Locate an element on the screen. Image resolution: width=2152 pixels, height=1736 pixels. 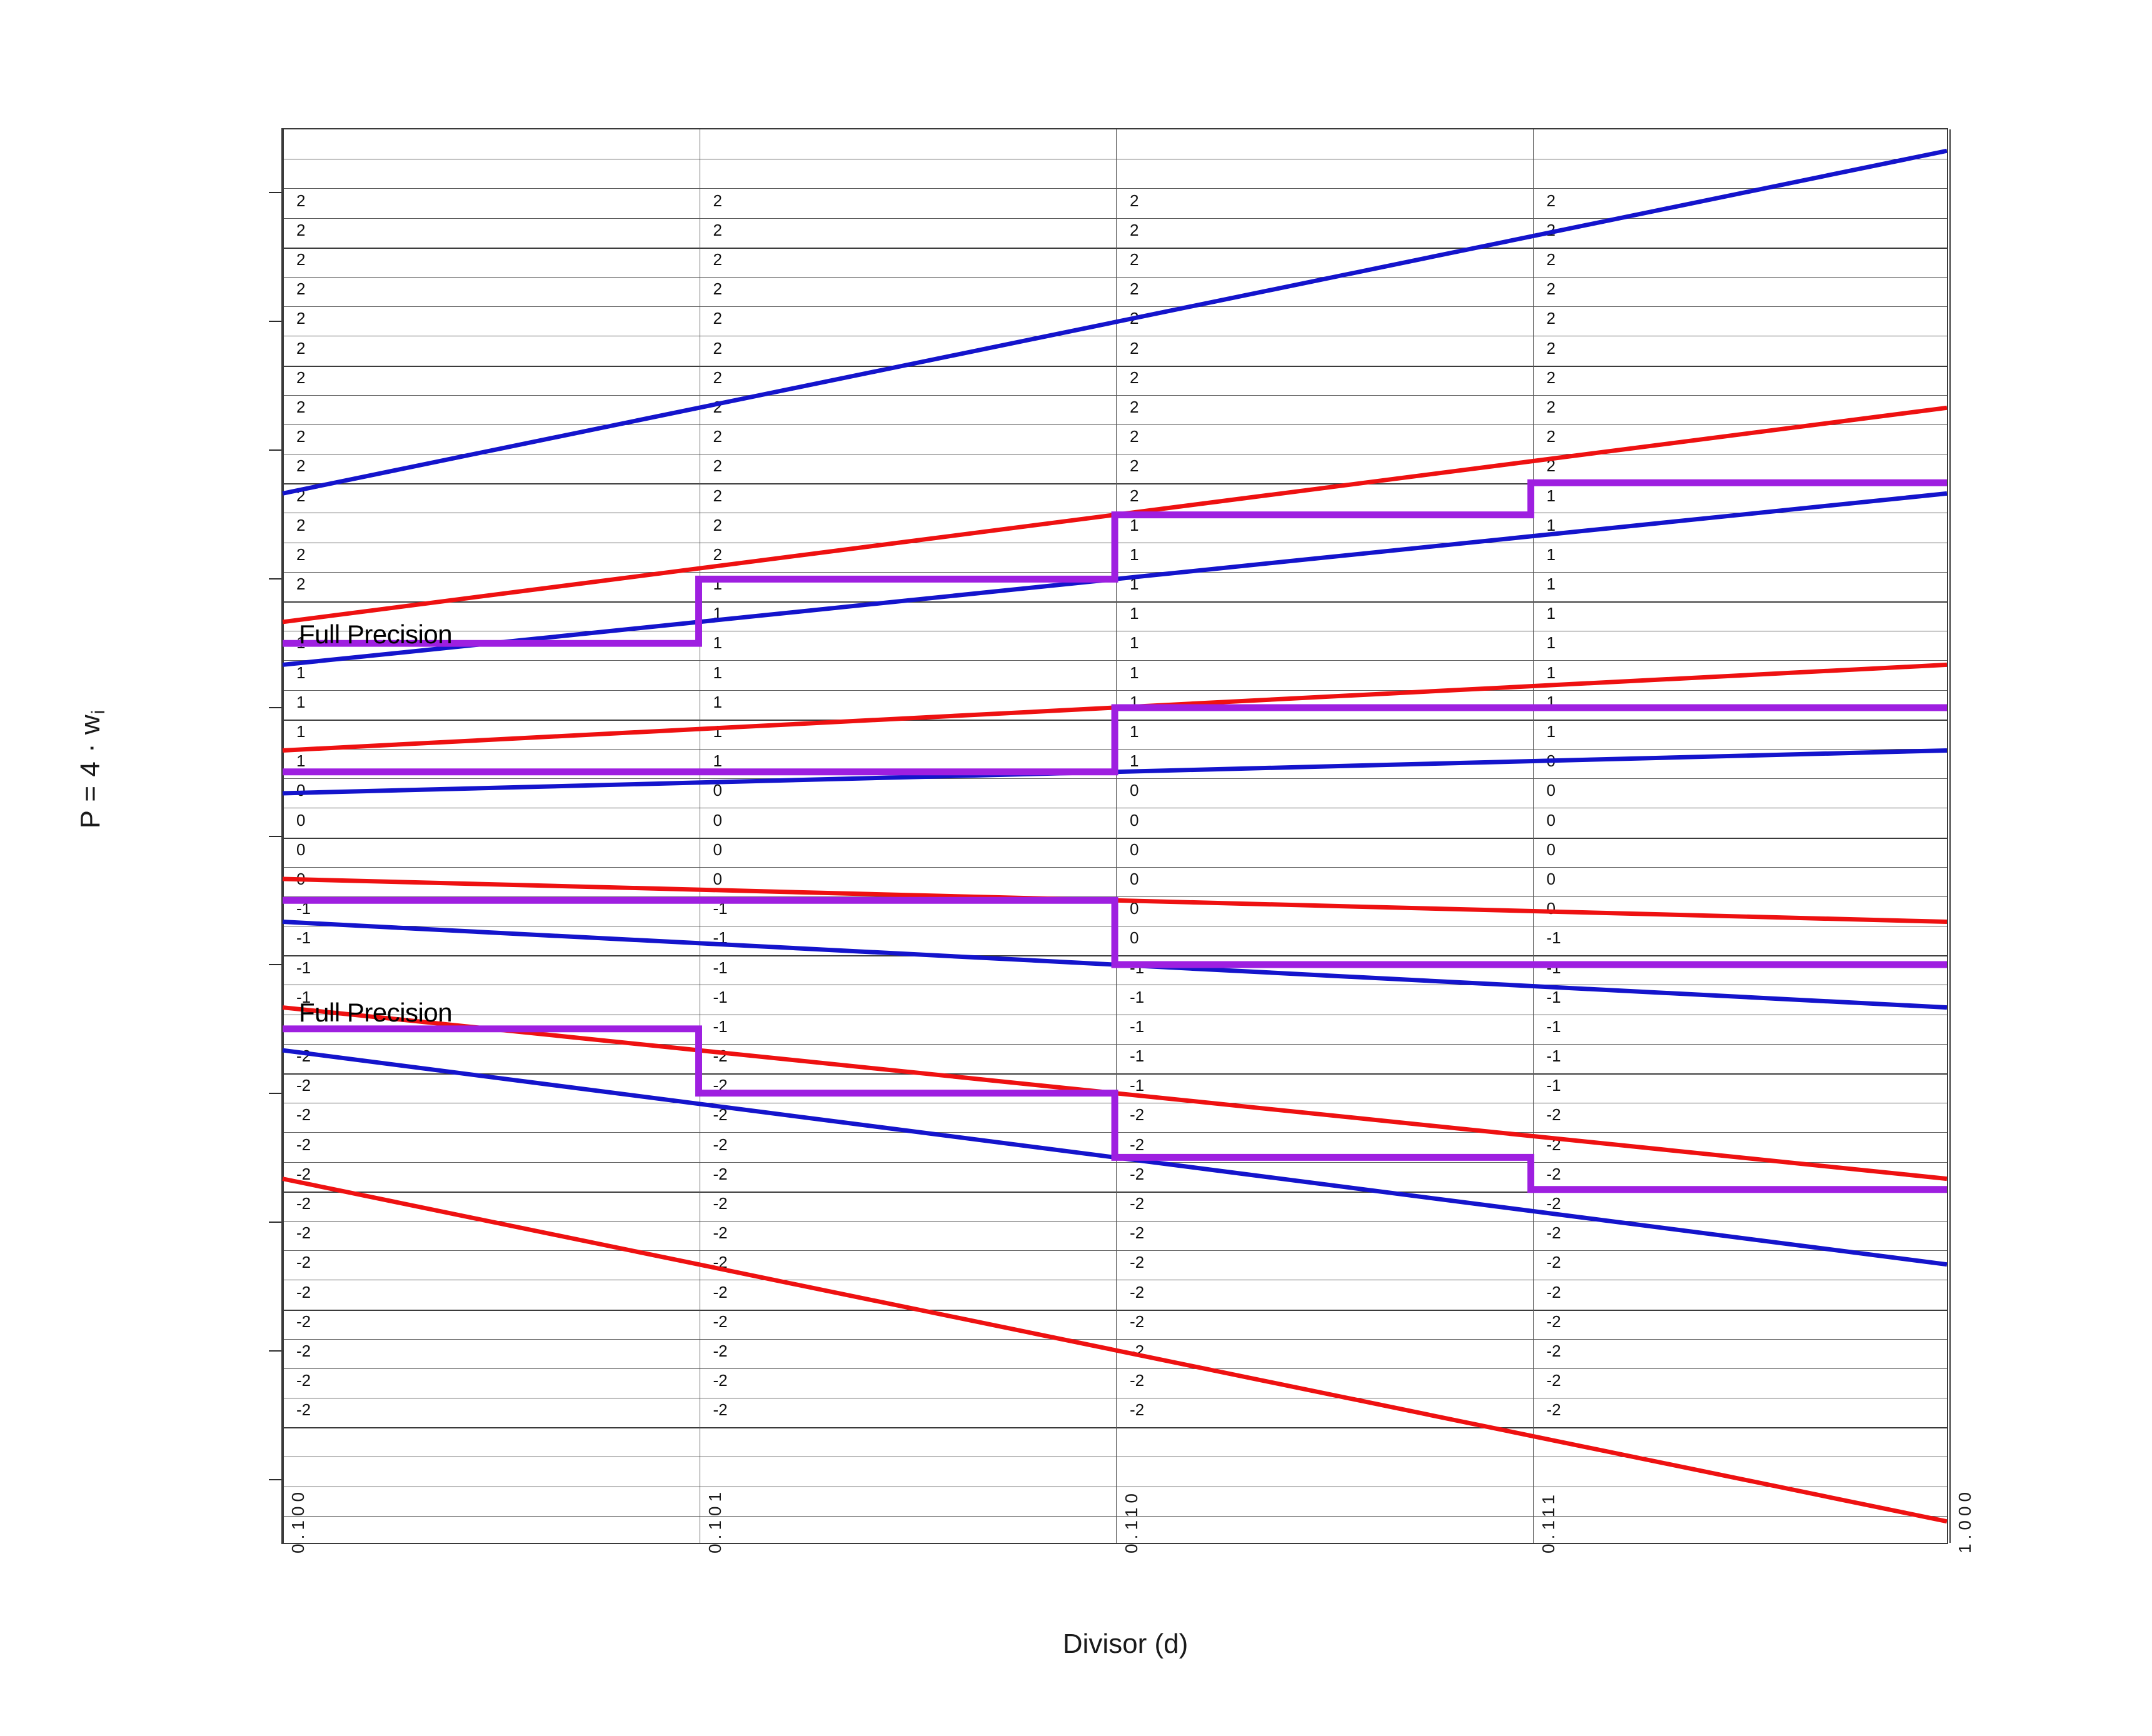
x-tick-label: 0.101 is located at coordinates (715, 1520).